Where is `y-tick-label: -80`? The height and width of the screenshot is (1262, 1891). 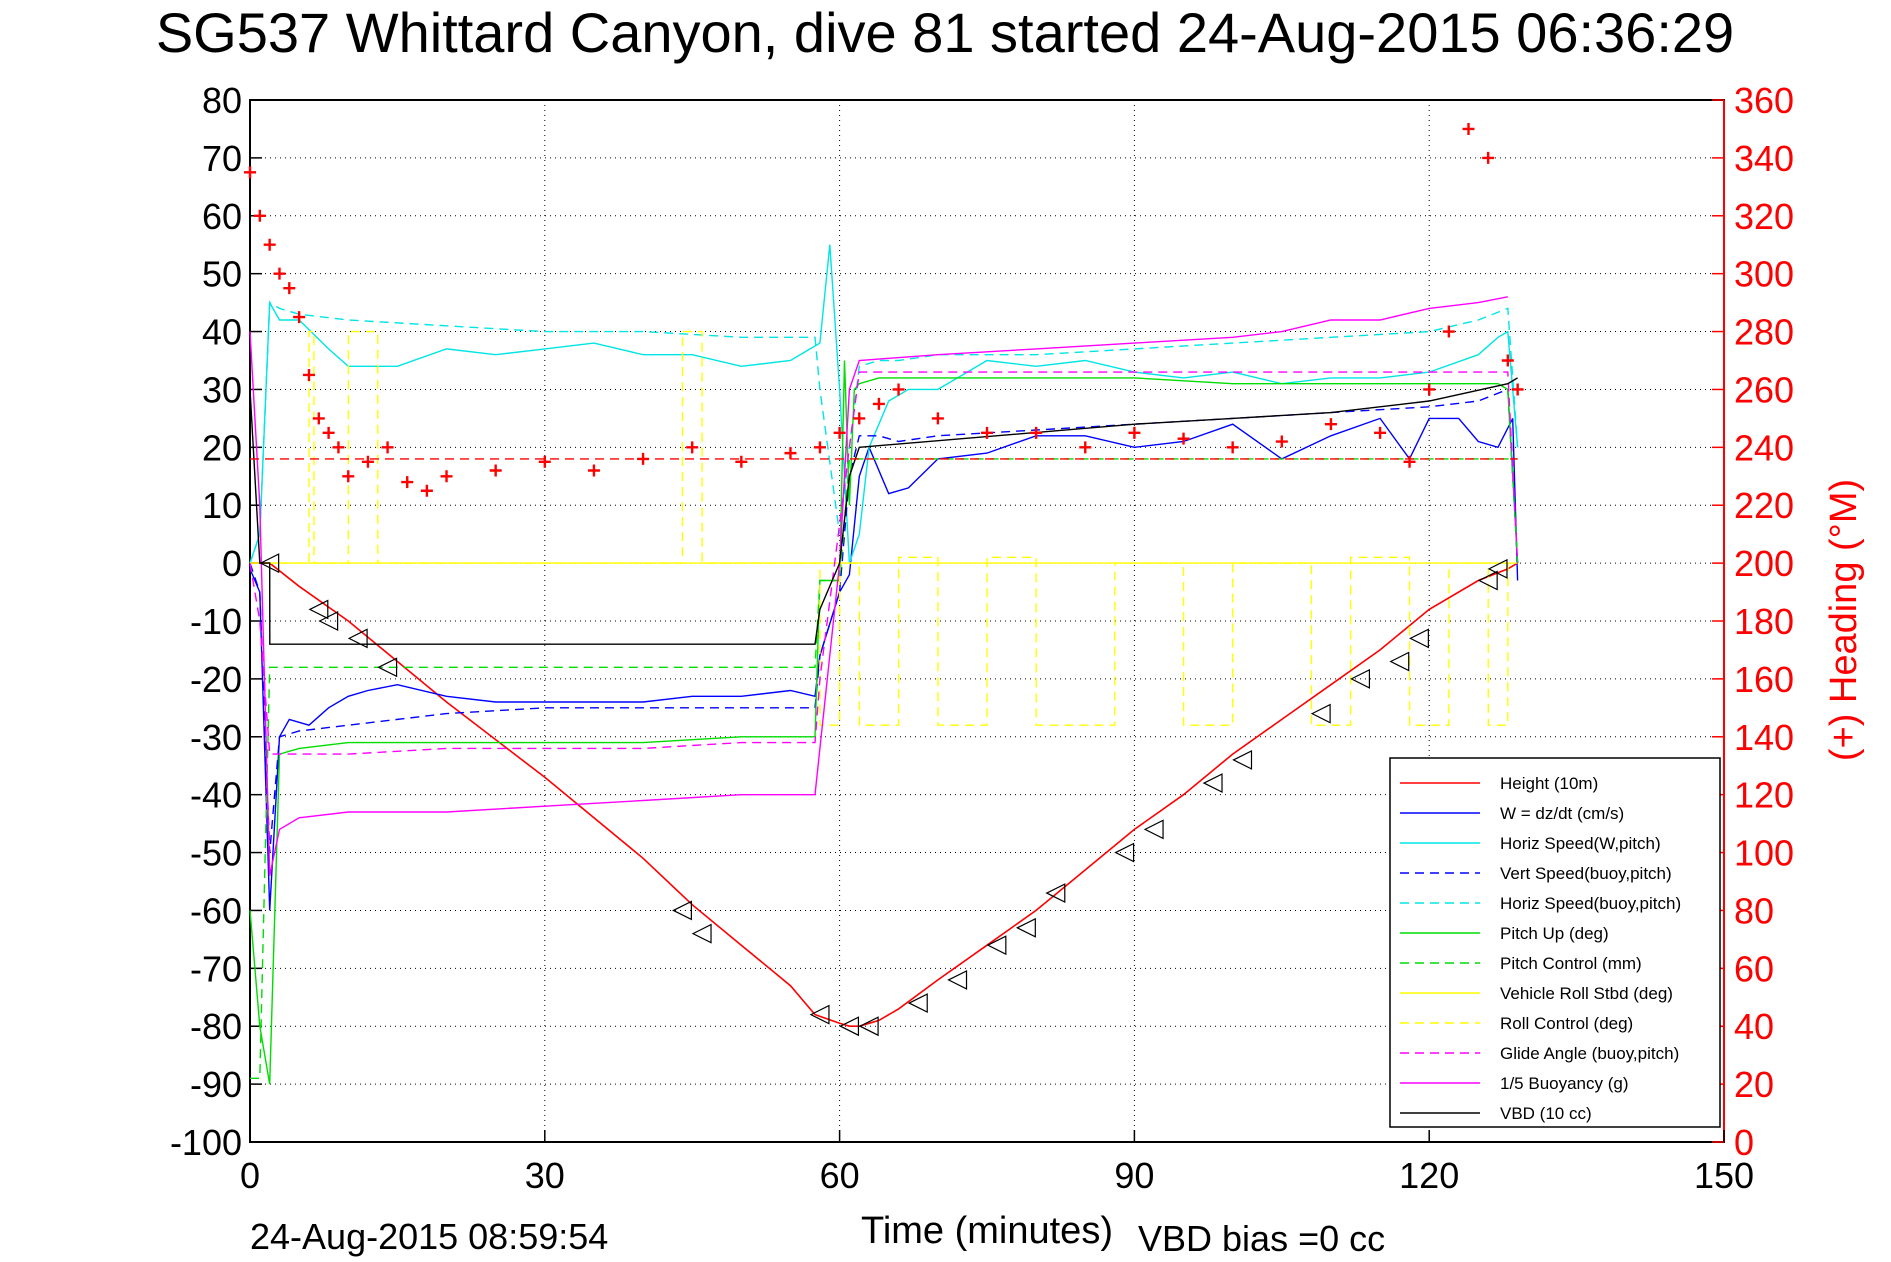 y-tick-label: -80 is located at coordinates (216, 1026).